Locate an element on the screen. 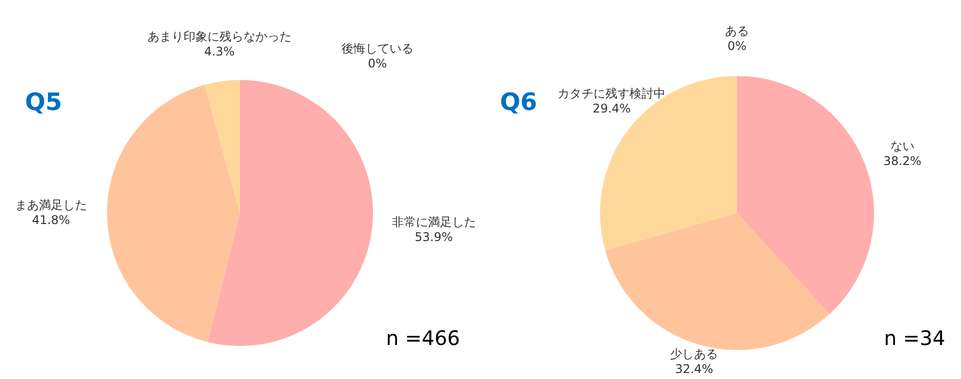  slice-label: ない is located at coordinates (902, 146).